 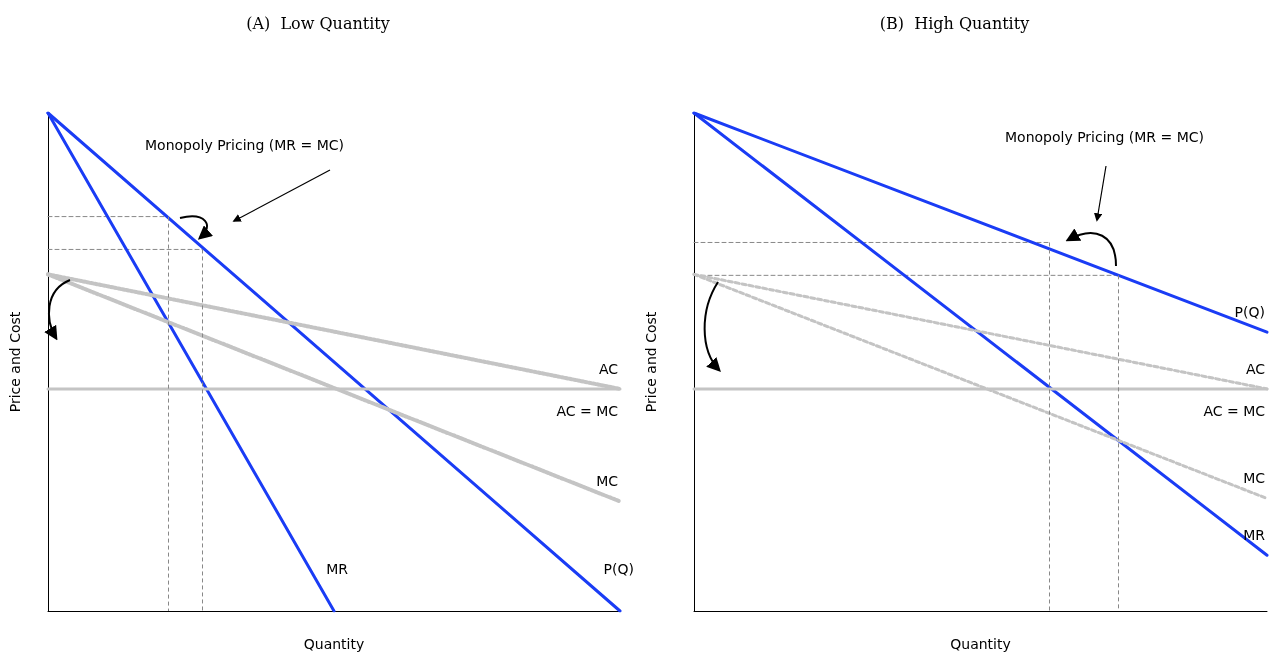 I want to click on chart-title: (B) High Quantity, so click(x=954, y=23).